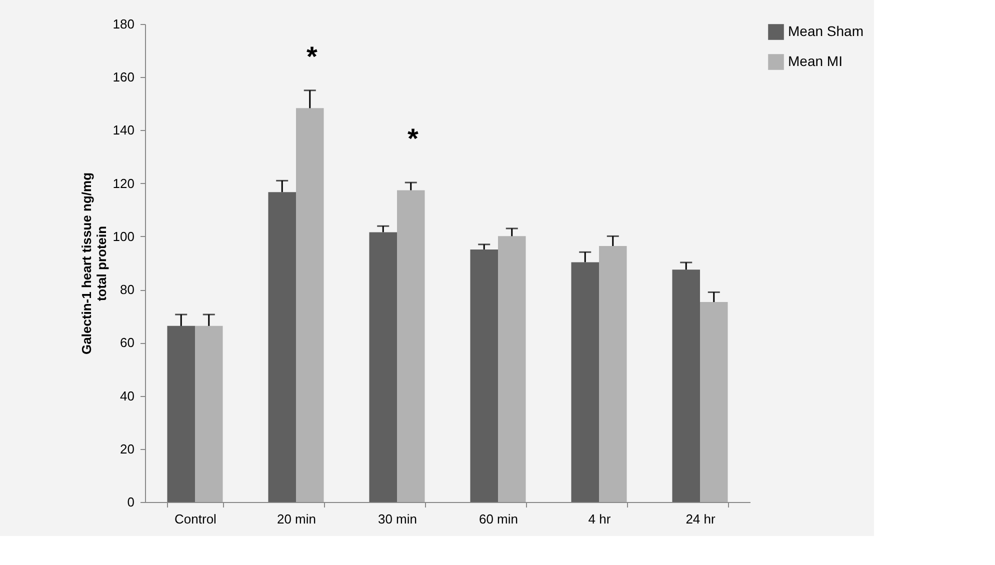  Describe the element at coordinates (701, 519) in the screenshot. I see `x-tick-label: 24 hr` at that location.